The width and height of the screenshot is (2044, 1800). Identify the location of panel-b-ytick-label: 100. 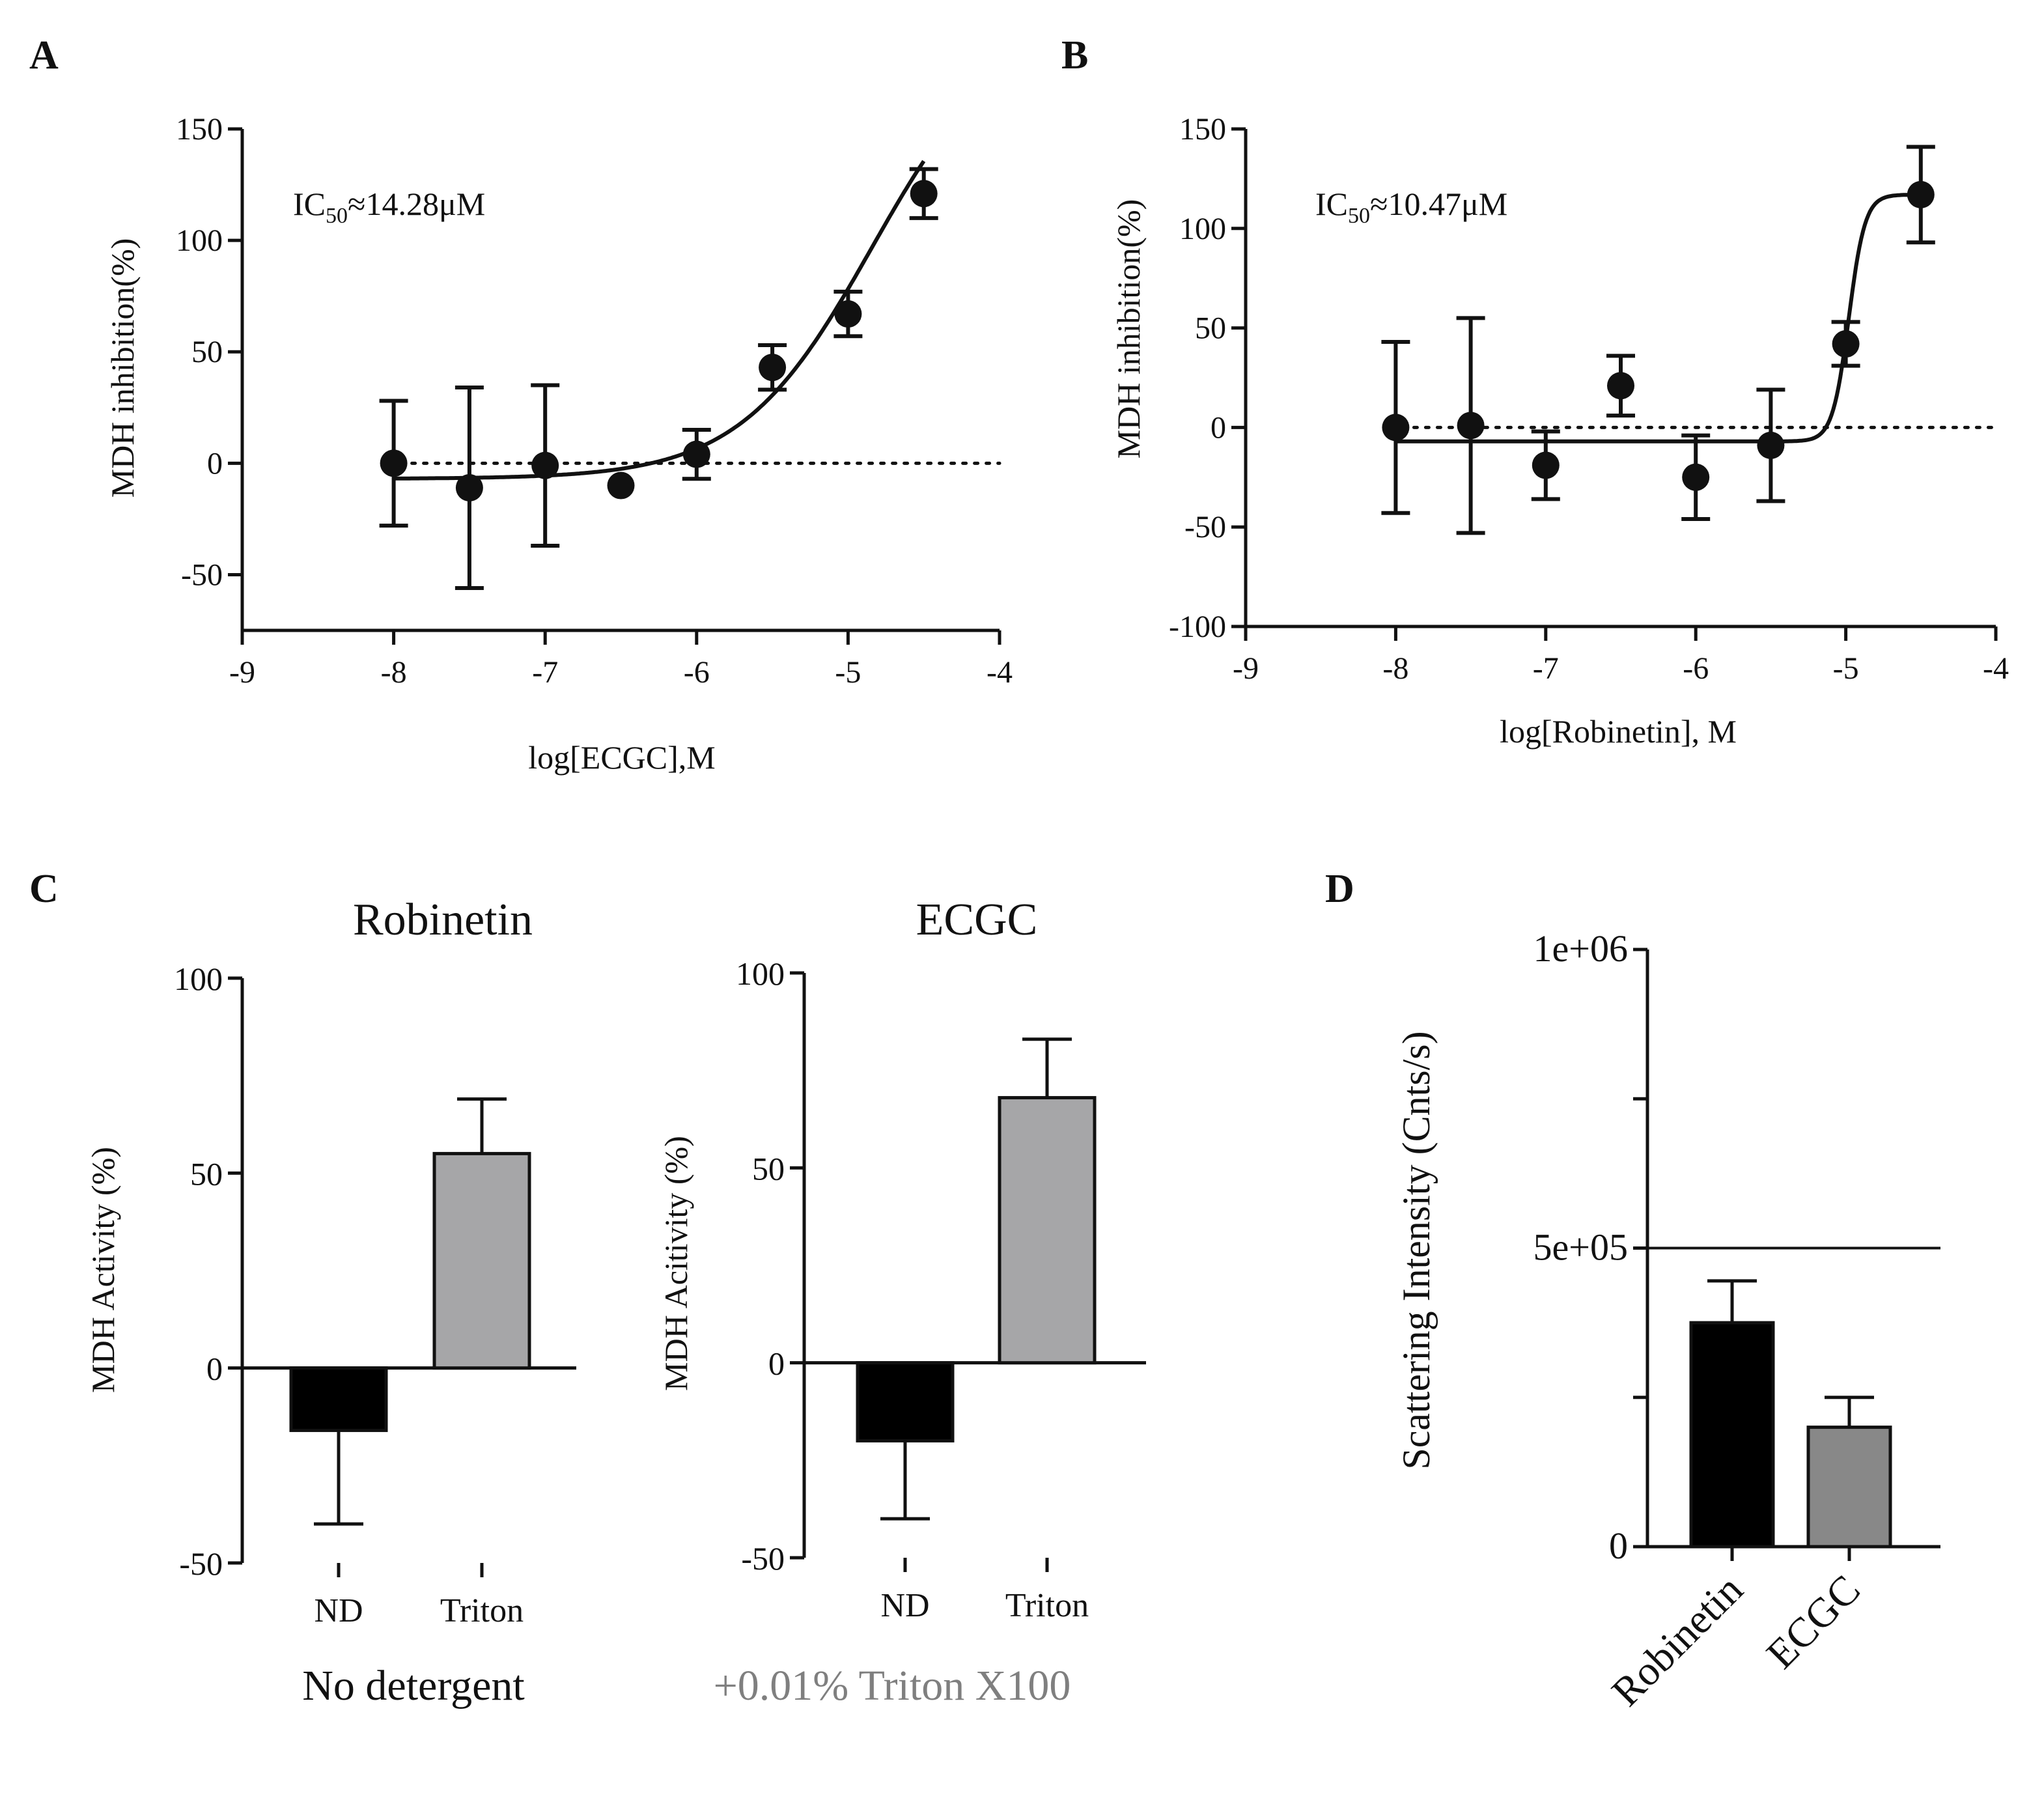
(1203, 229).